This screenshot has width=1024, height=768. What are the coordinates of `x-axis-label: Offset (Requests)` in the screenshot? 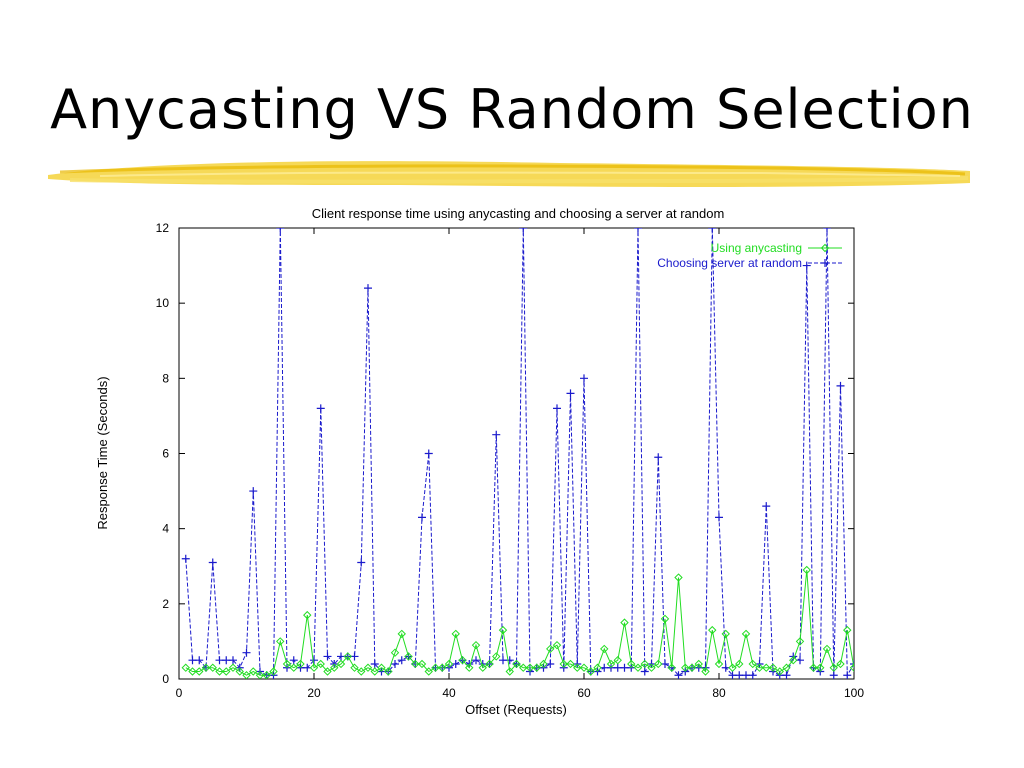 It's located at (516, 709).